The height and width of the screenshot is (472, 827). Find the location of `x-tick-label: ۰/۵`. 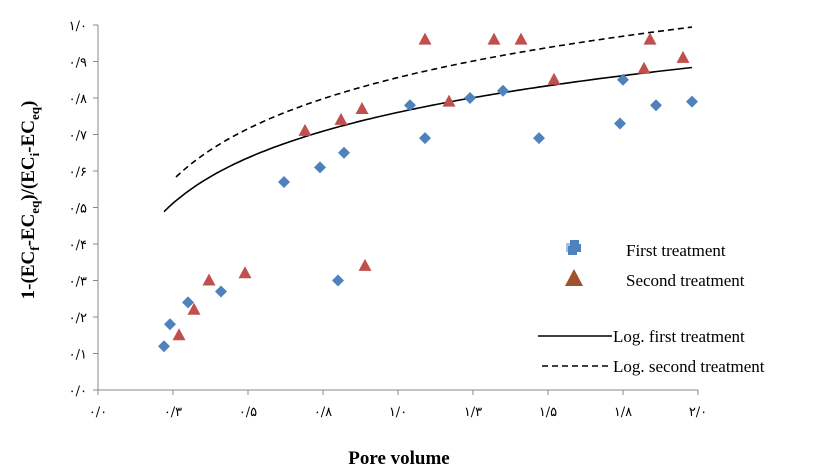

x-tick-label: ۰/۵ is located at coordinates (248, 412).